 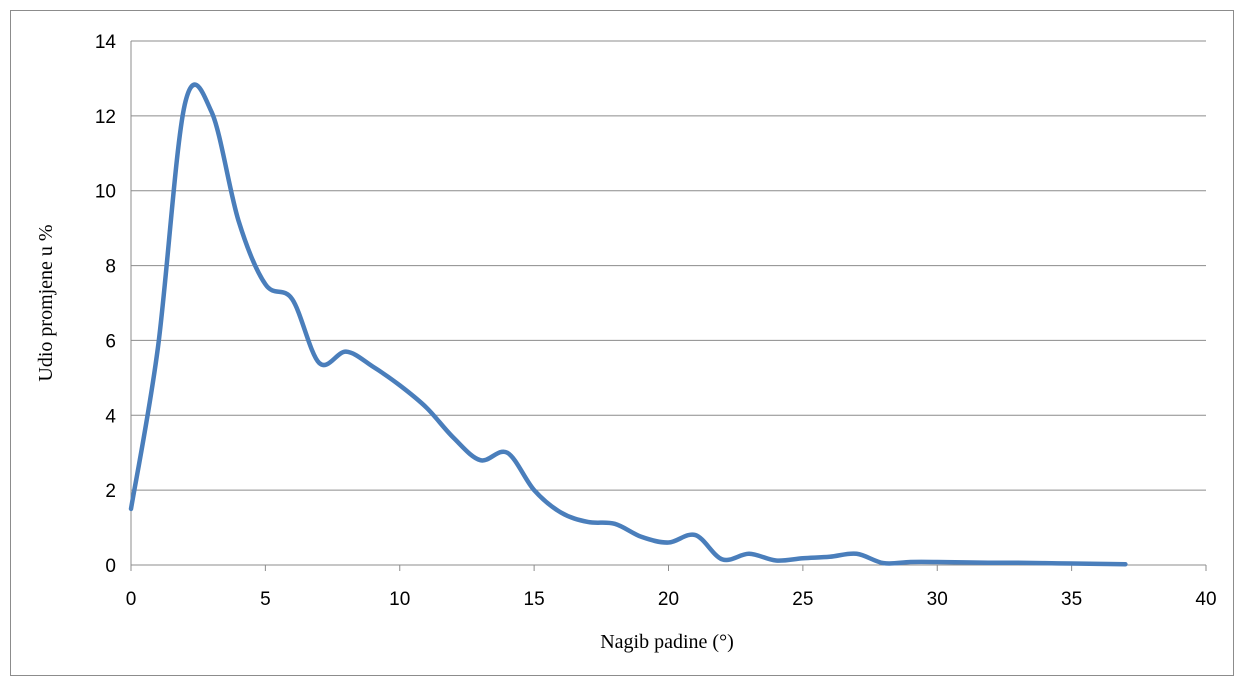 What do you see at coordinates (106, 42) in the screenshot?
I see `y-tick-label: 14` at bounding box center [106, 42].